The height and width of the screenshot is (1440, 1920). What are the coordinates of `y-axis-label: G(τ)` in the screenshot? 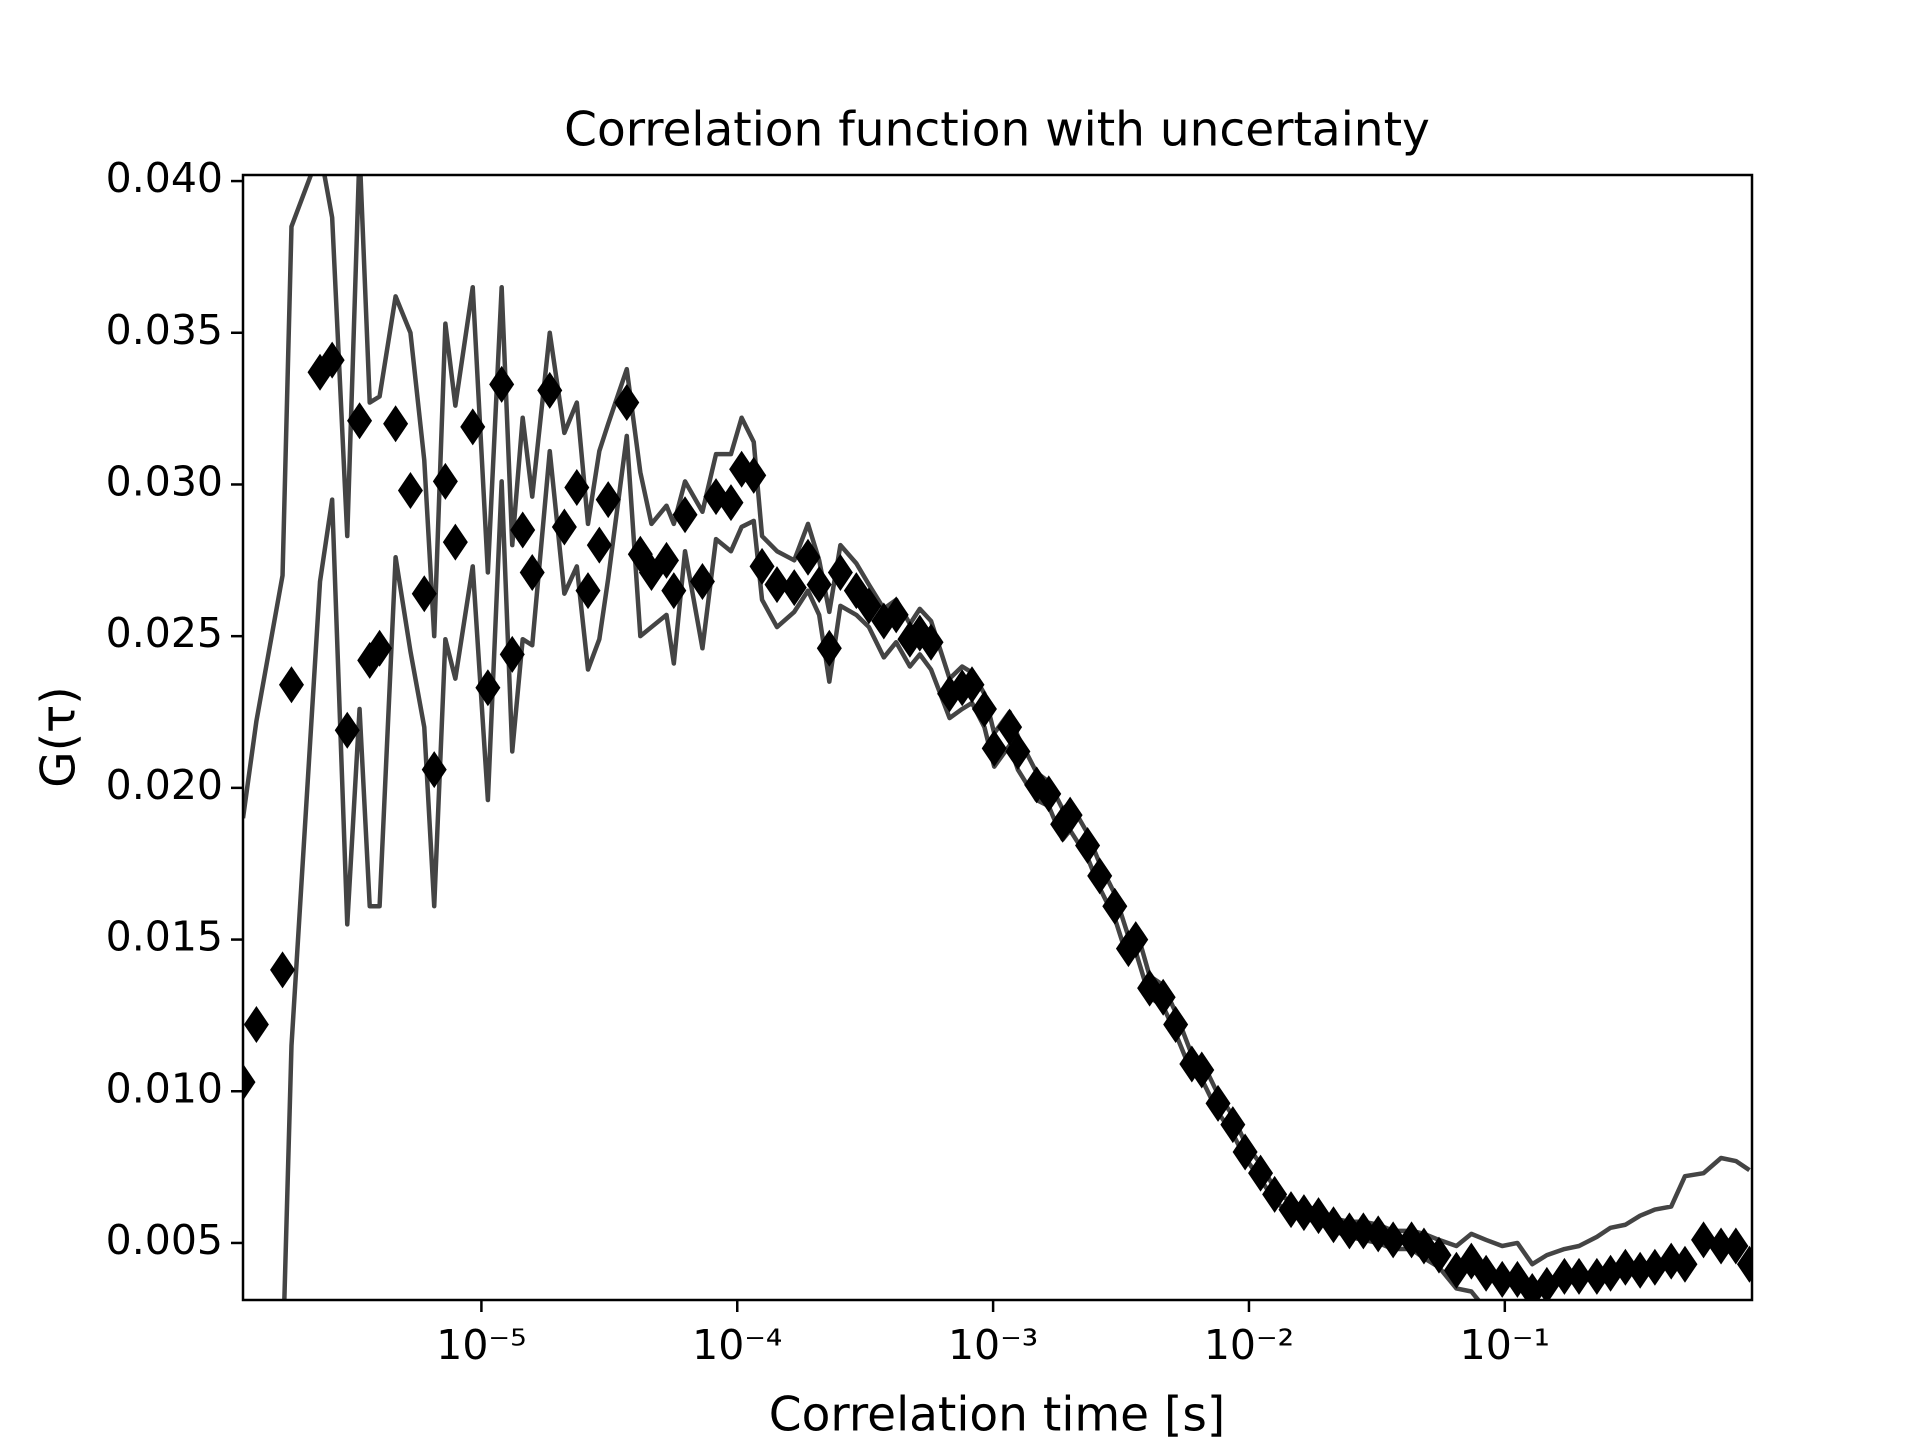 It's located at (59, 736).